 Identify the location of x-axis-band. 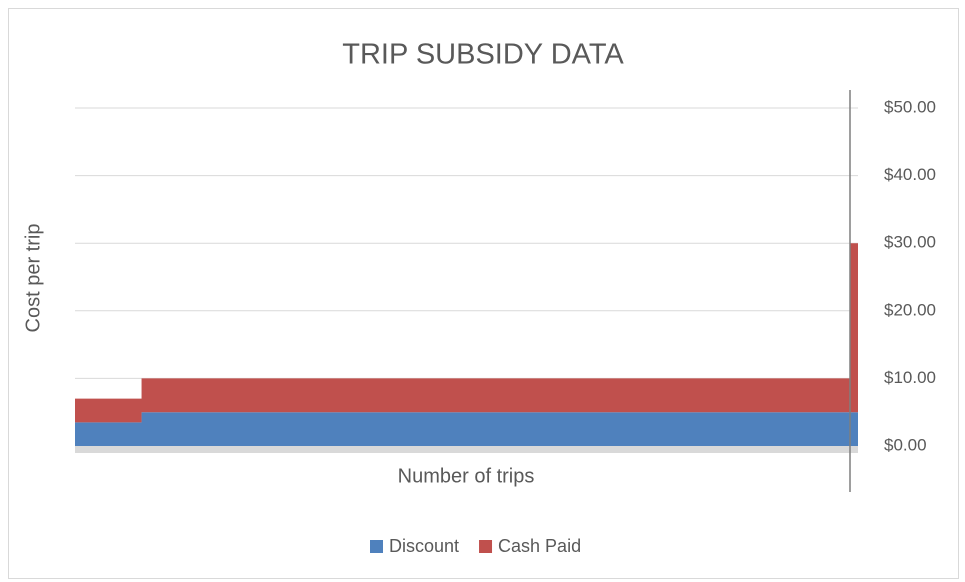
(466, 449).